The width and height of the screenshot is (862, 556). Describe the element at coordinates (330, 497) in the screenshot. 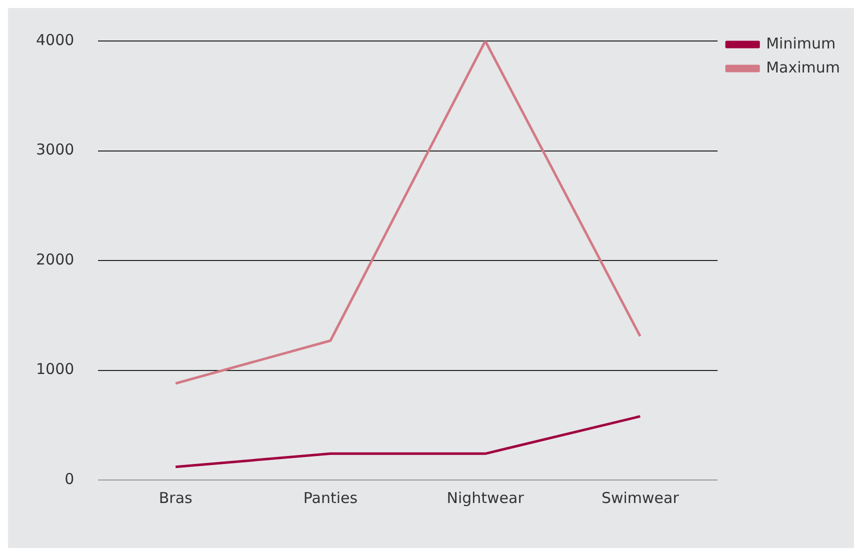

I see `x-tick-label: Panties` at that location.